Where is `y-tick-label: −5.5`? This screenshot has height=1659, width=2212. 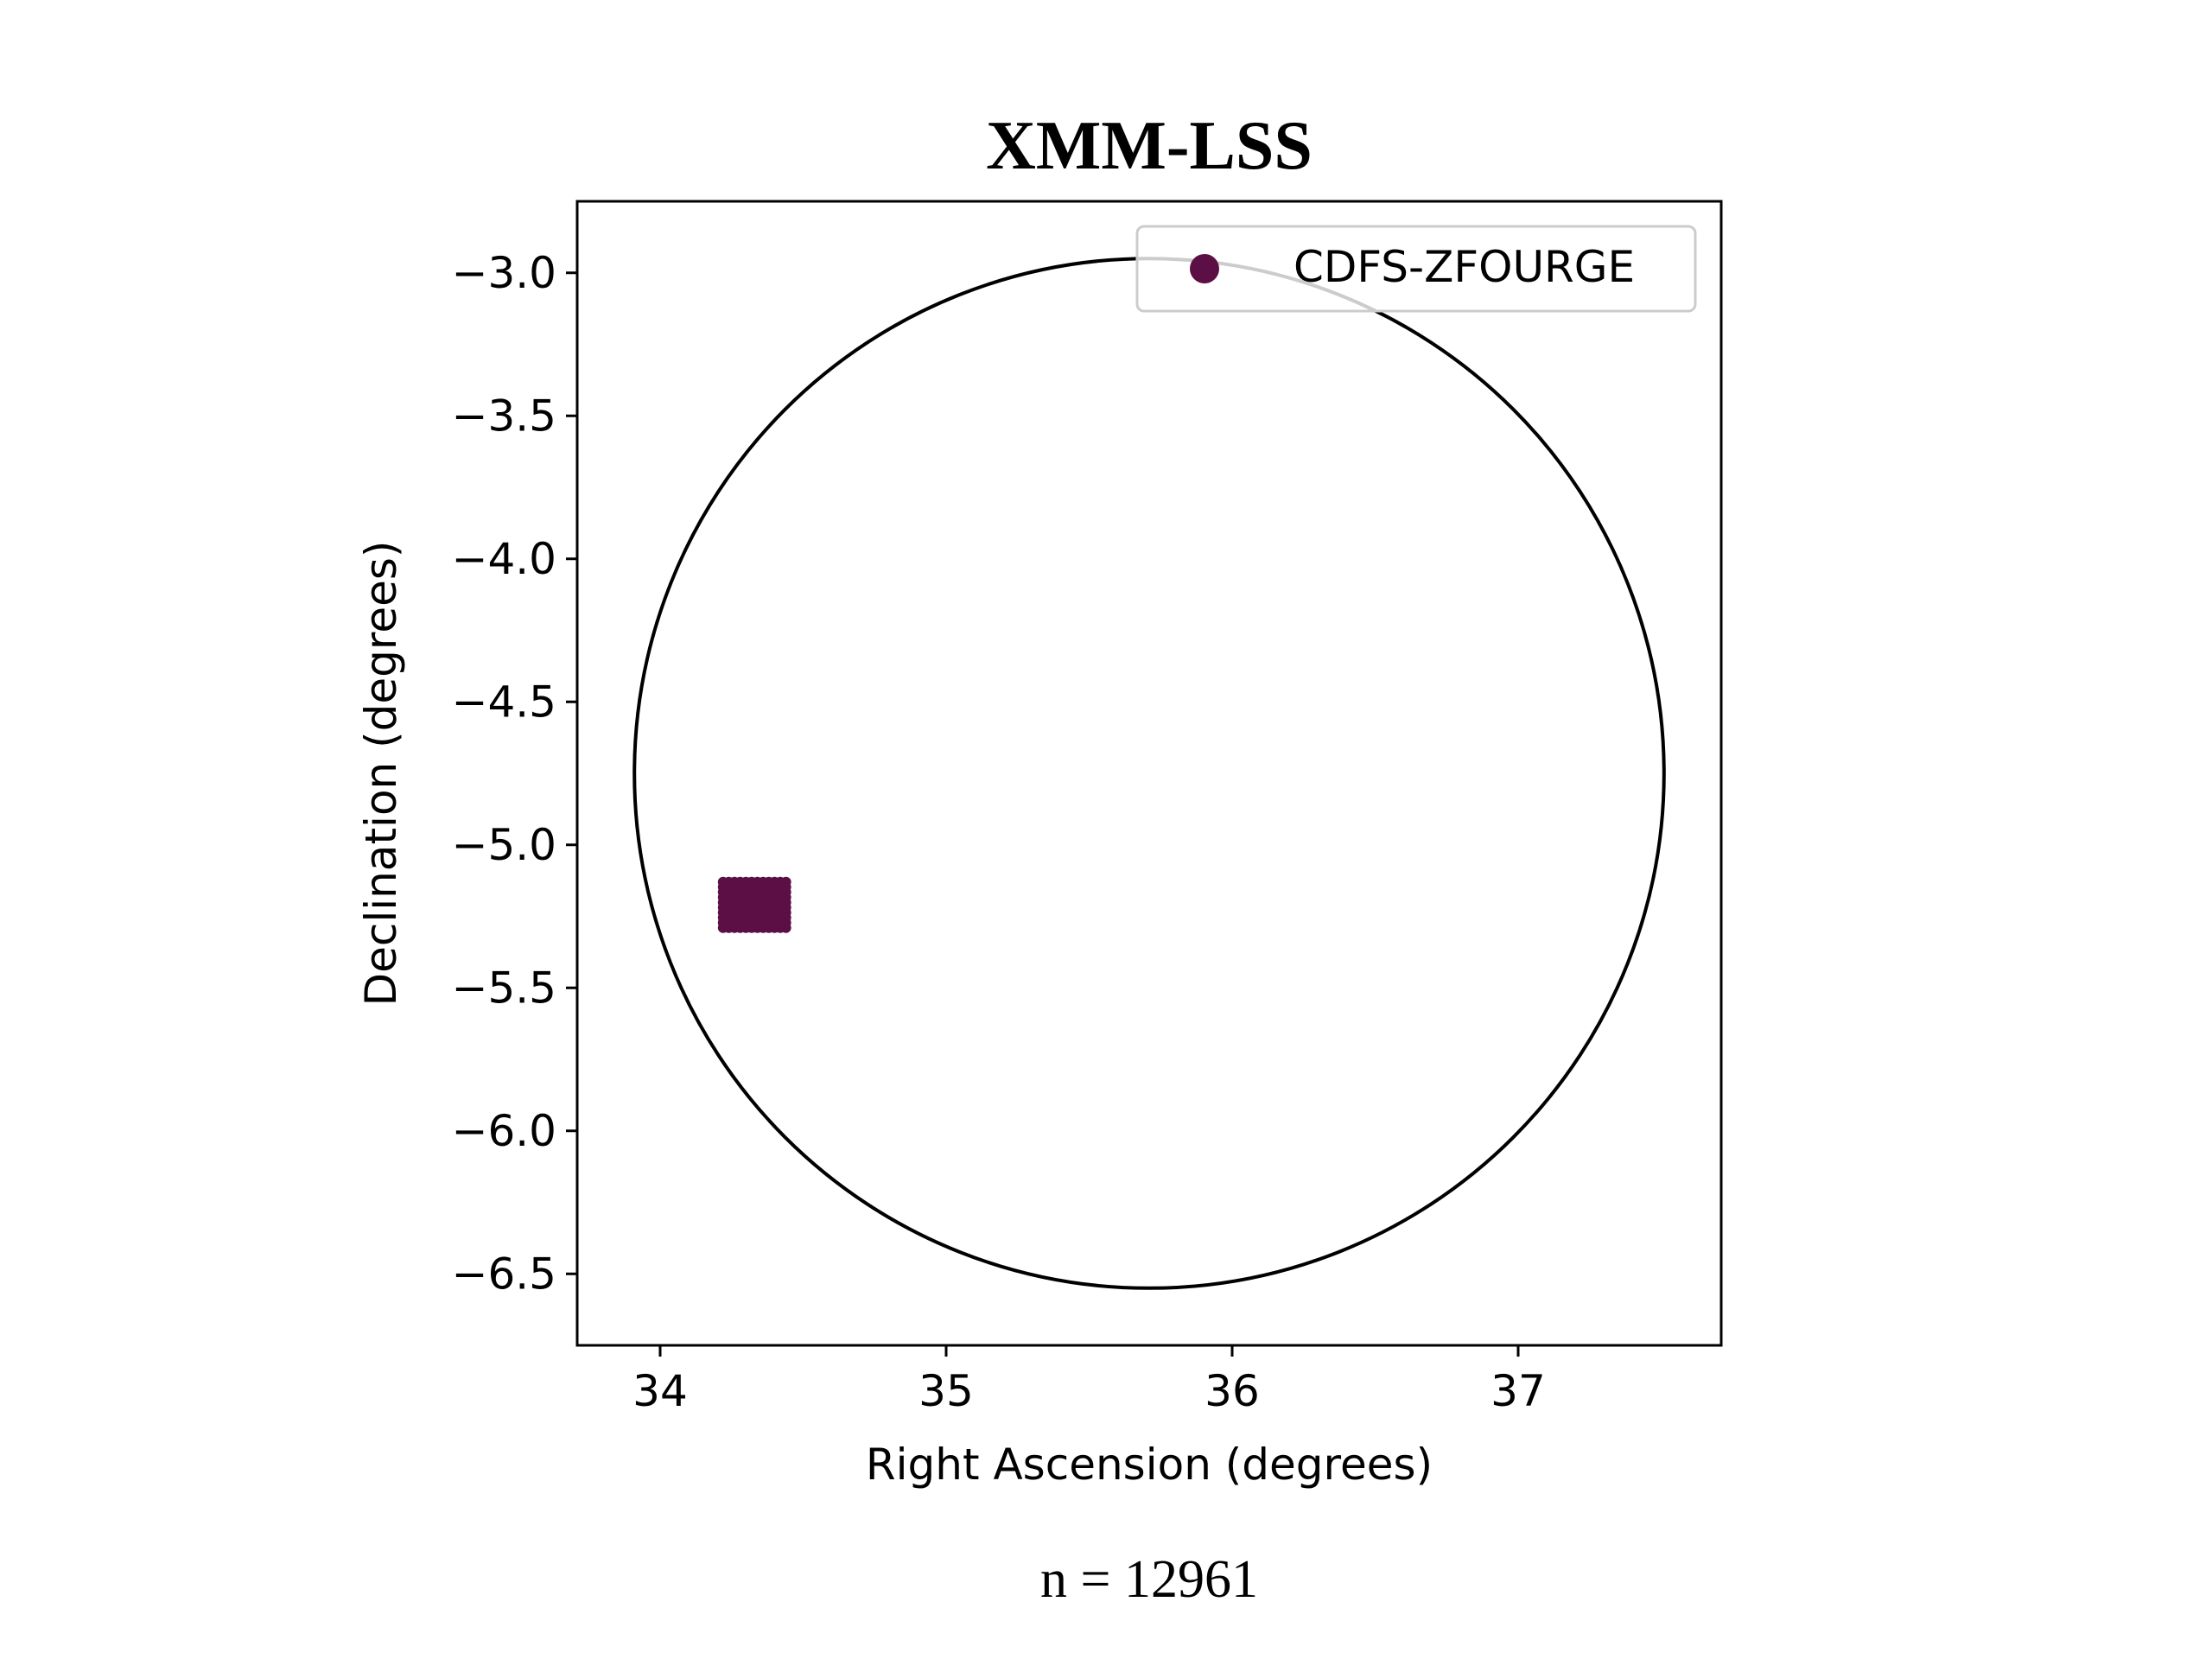 y-tick-label: −5.5 is located at coordinates (504, 988).